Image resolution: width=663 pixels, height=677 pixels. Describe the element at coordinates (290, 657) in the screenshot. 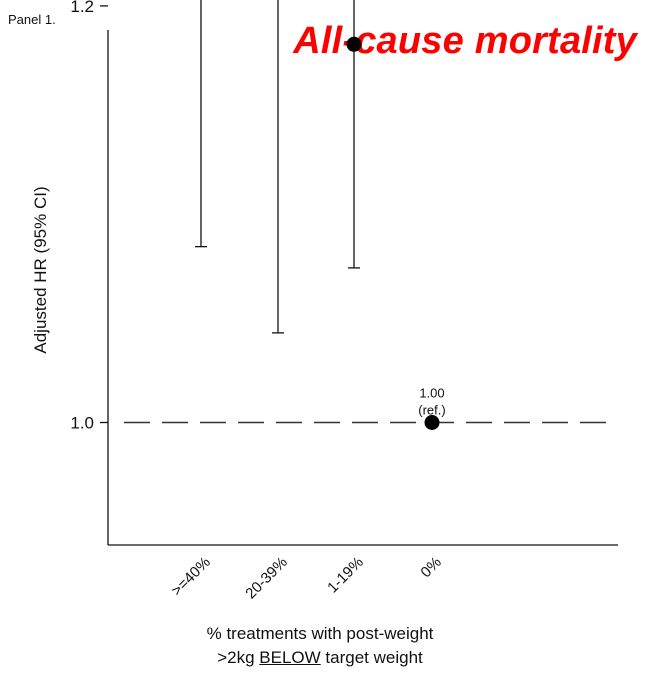

I see `x-axis-label-underlined: BELOW` at that location.